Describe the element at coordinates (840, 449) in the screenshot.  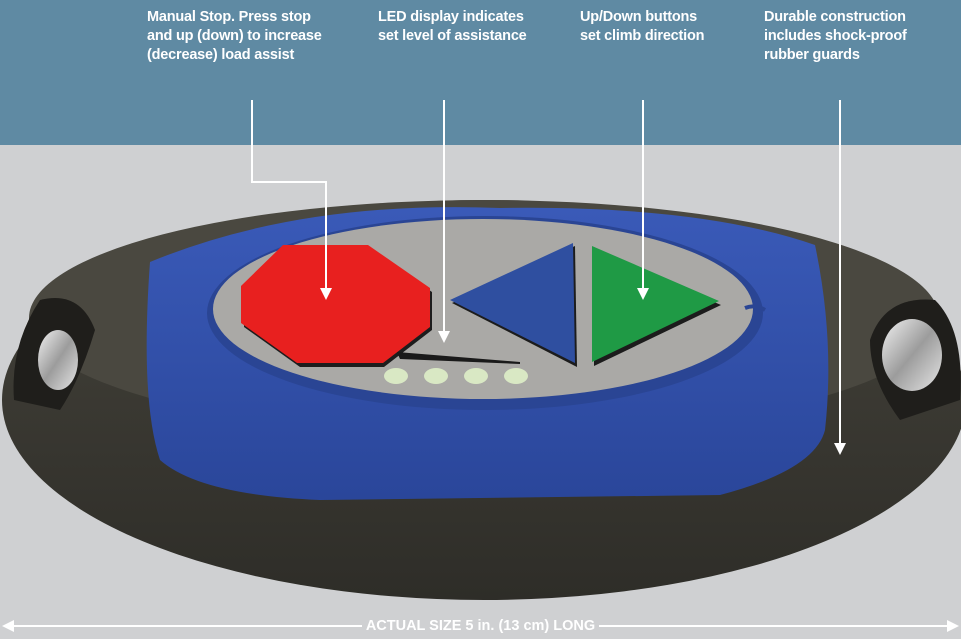
I see `arrowhead-construction` at that location.